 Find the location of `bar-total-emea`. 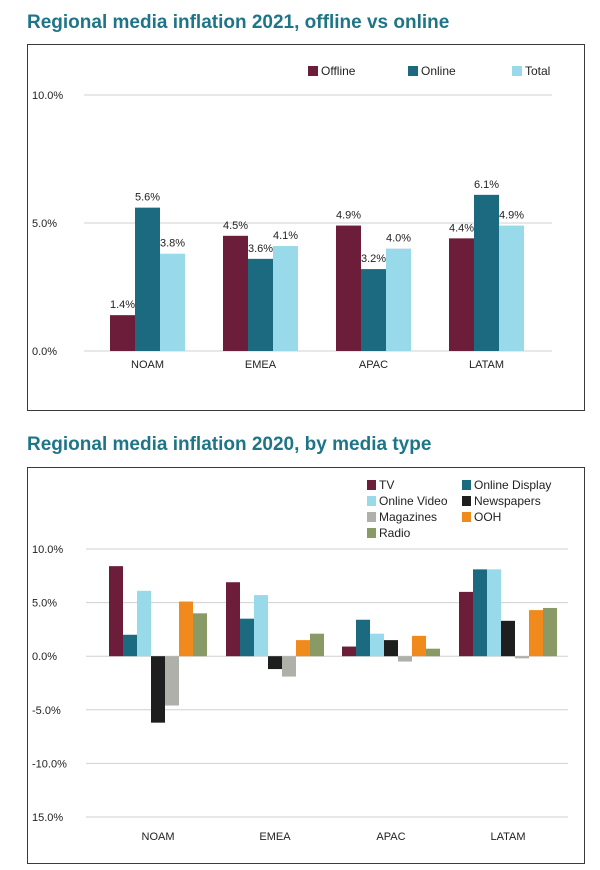

bar-total-emea is located at coordinates (285, 298).